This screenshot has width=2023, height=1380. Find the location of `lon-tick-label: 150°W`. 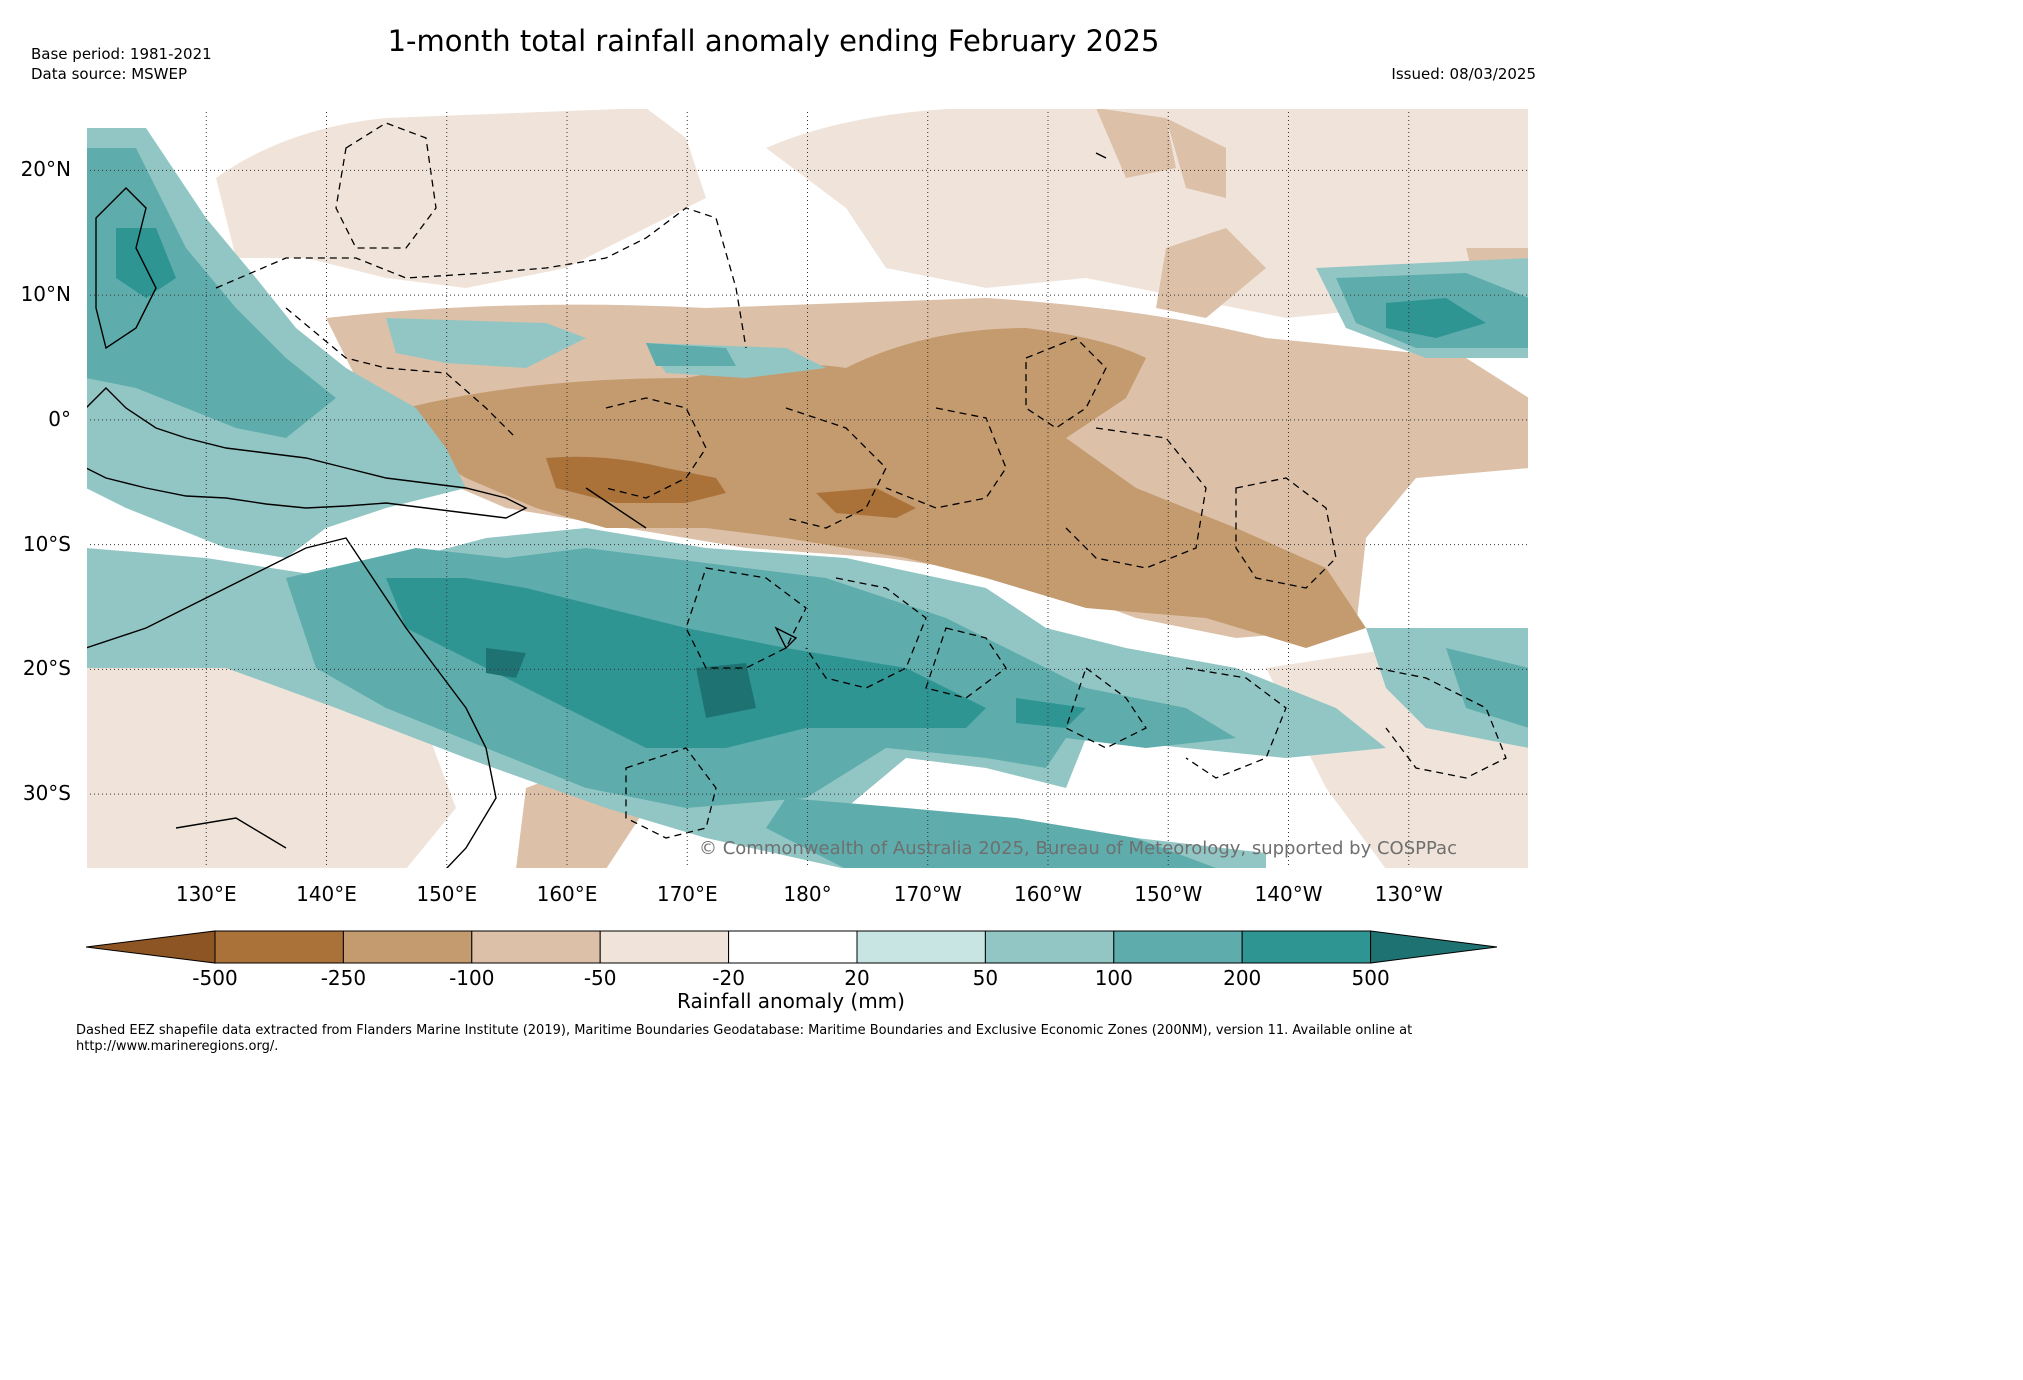

lon-tick-label: 150°W is located at coordinates (1168, 894).